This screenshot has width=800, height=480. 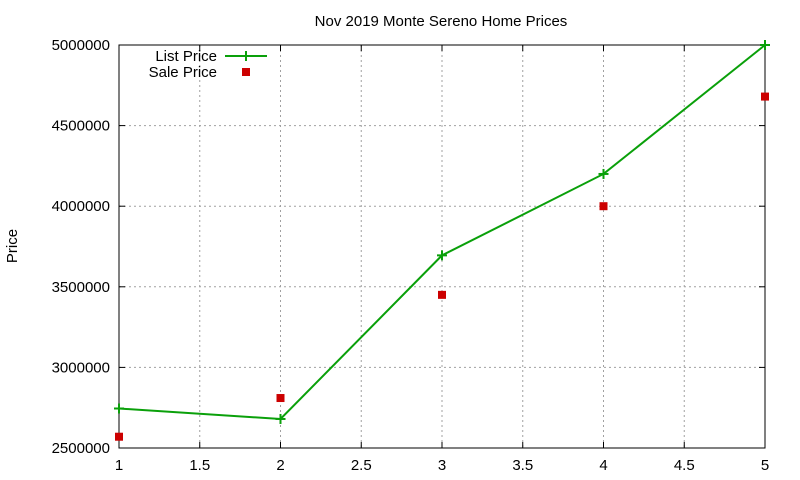 I want to click on x-tick-label: 3, so click(x=442, y=465).